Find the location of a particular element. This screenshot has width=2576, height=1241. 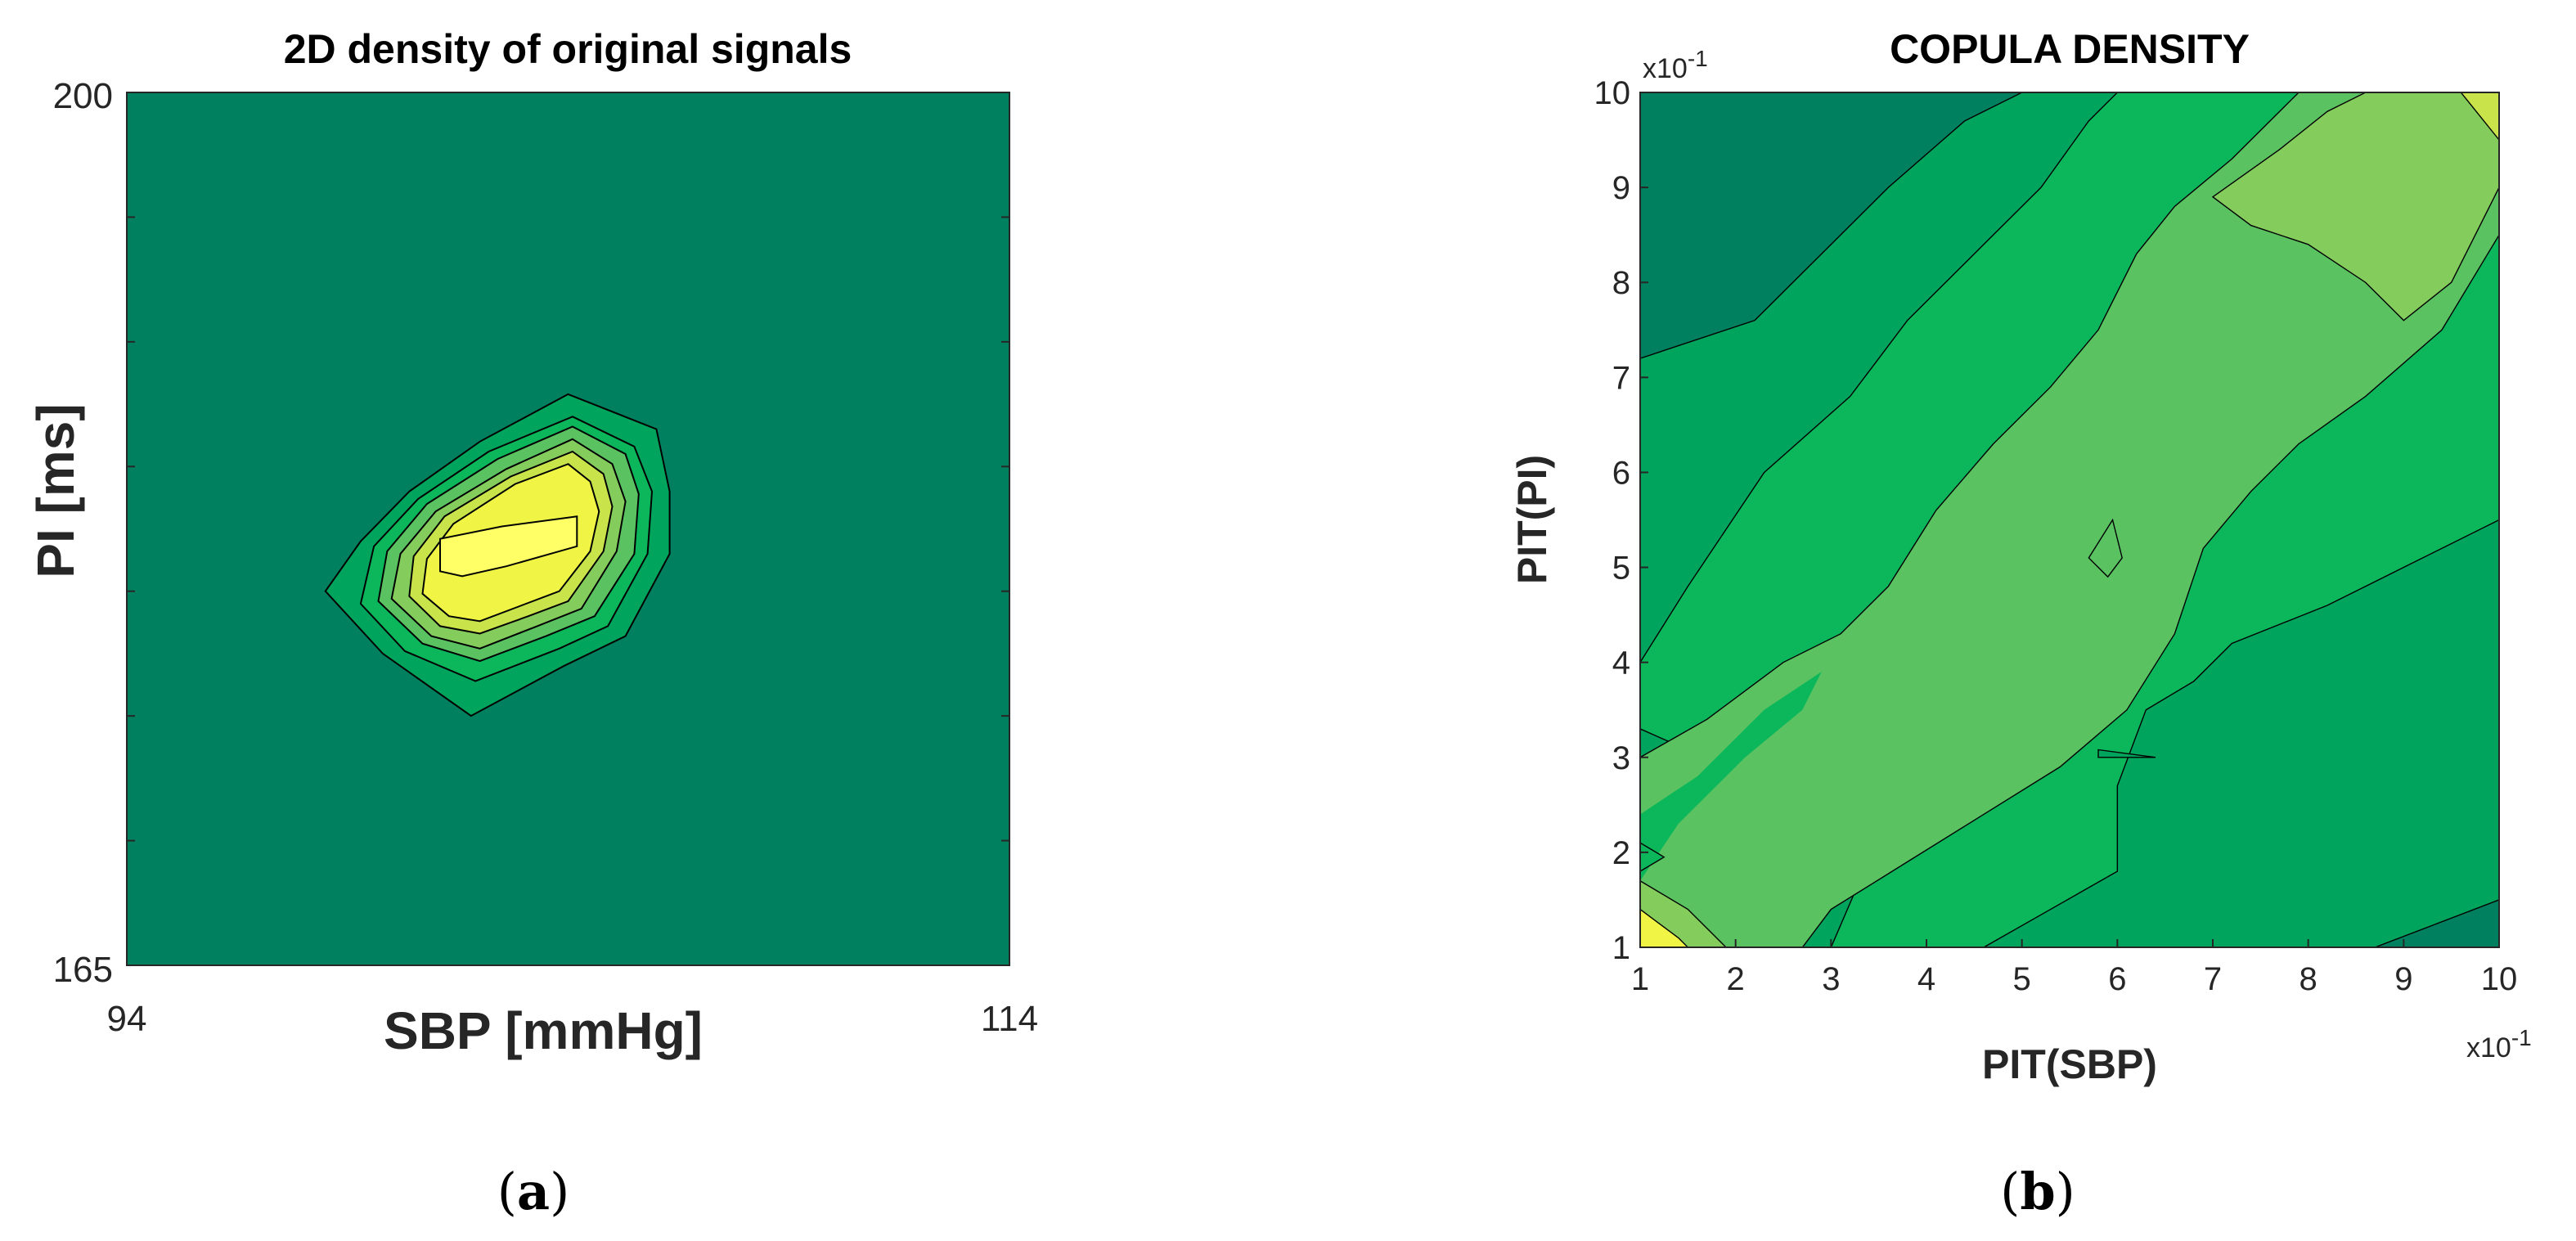

panel-b-ytick-label: 8 is located at coordinates (1621, 283).